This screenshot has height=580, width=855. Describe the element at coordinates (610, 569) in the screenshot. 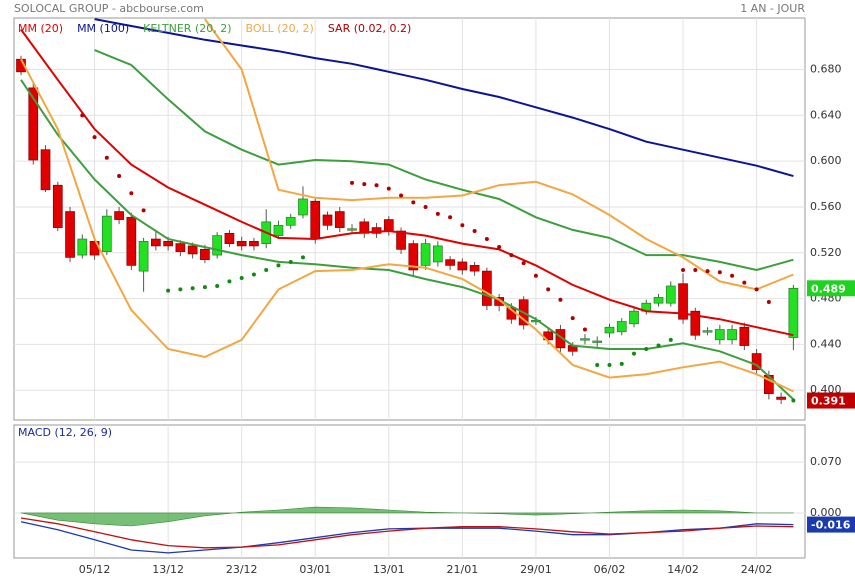

I see `x-tick-label: 06/02` at that location.